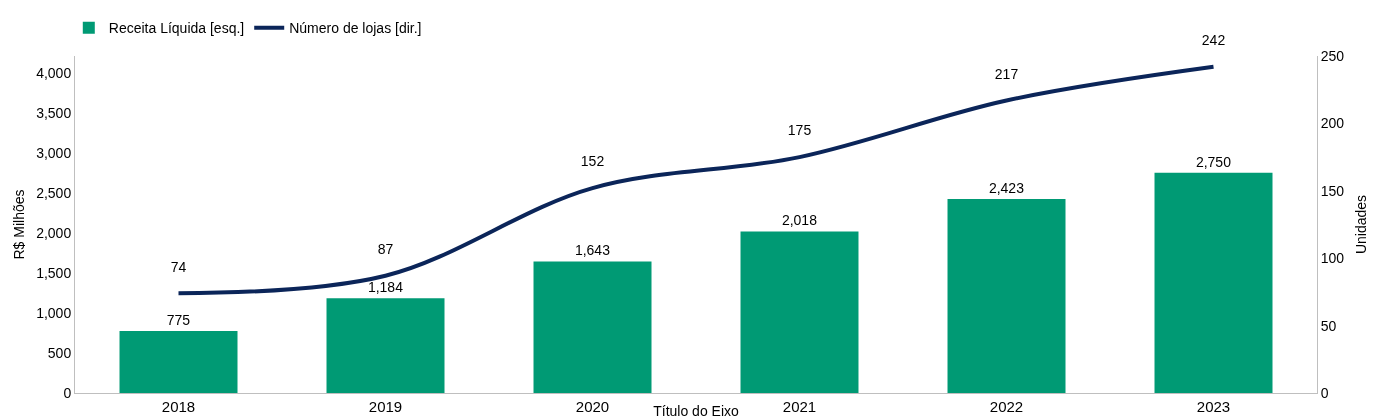 Image resolution: width=1387 pixels, height=419 pixels. Describe the element at coordinates (799, 130) in the screenshot. I see `data-label: 175` at that location.